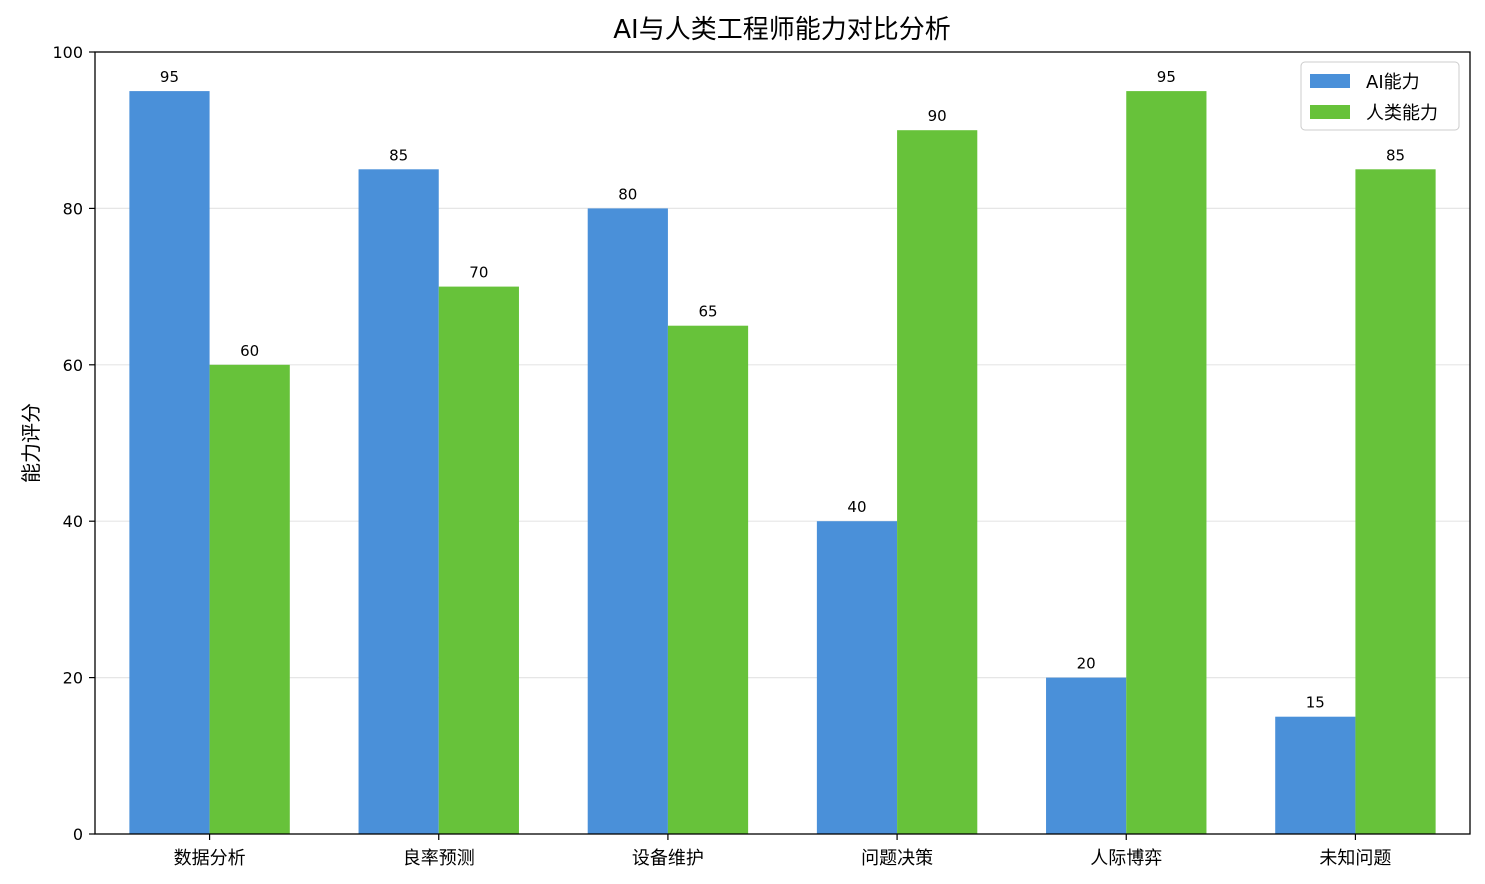  Describe the element at coordinates (210, 858) in the screenshot. I see `x-tick-label: 数据分析` at that location.